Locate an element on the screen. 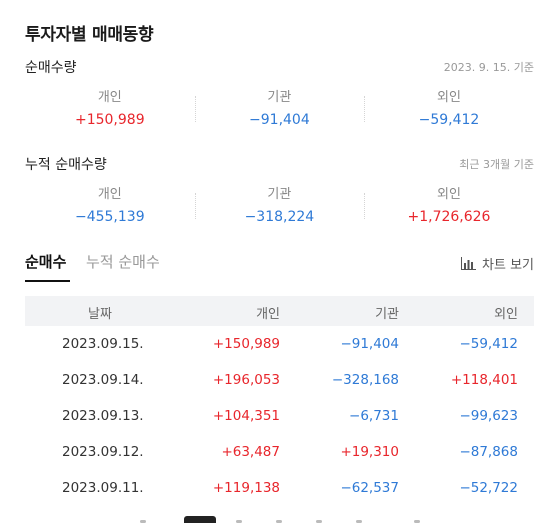 The width and height of the screenshot is (539, 523). chart-view-label: 차트 보기 is located at coordinates (508, 265).